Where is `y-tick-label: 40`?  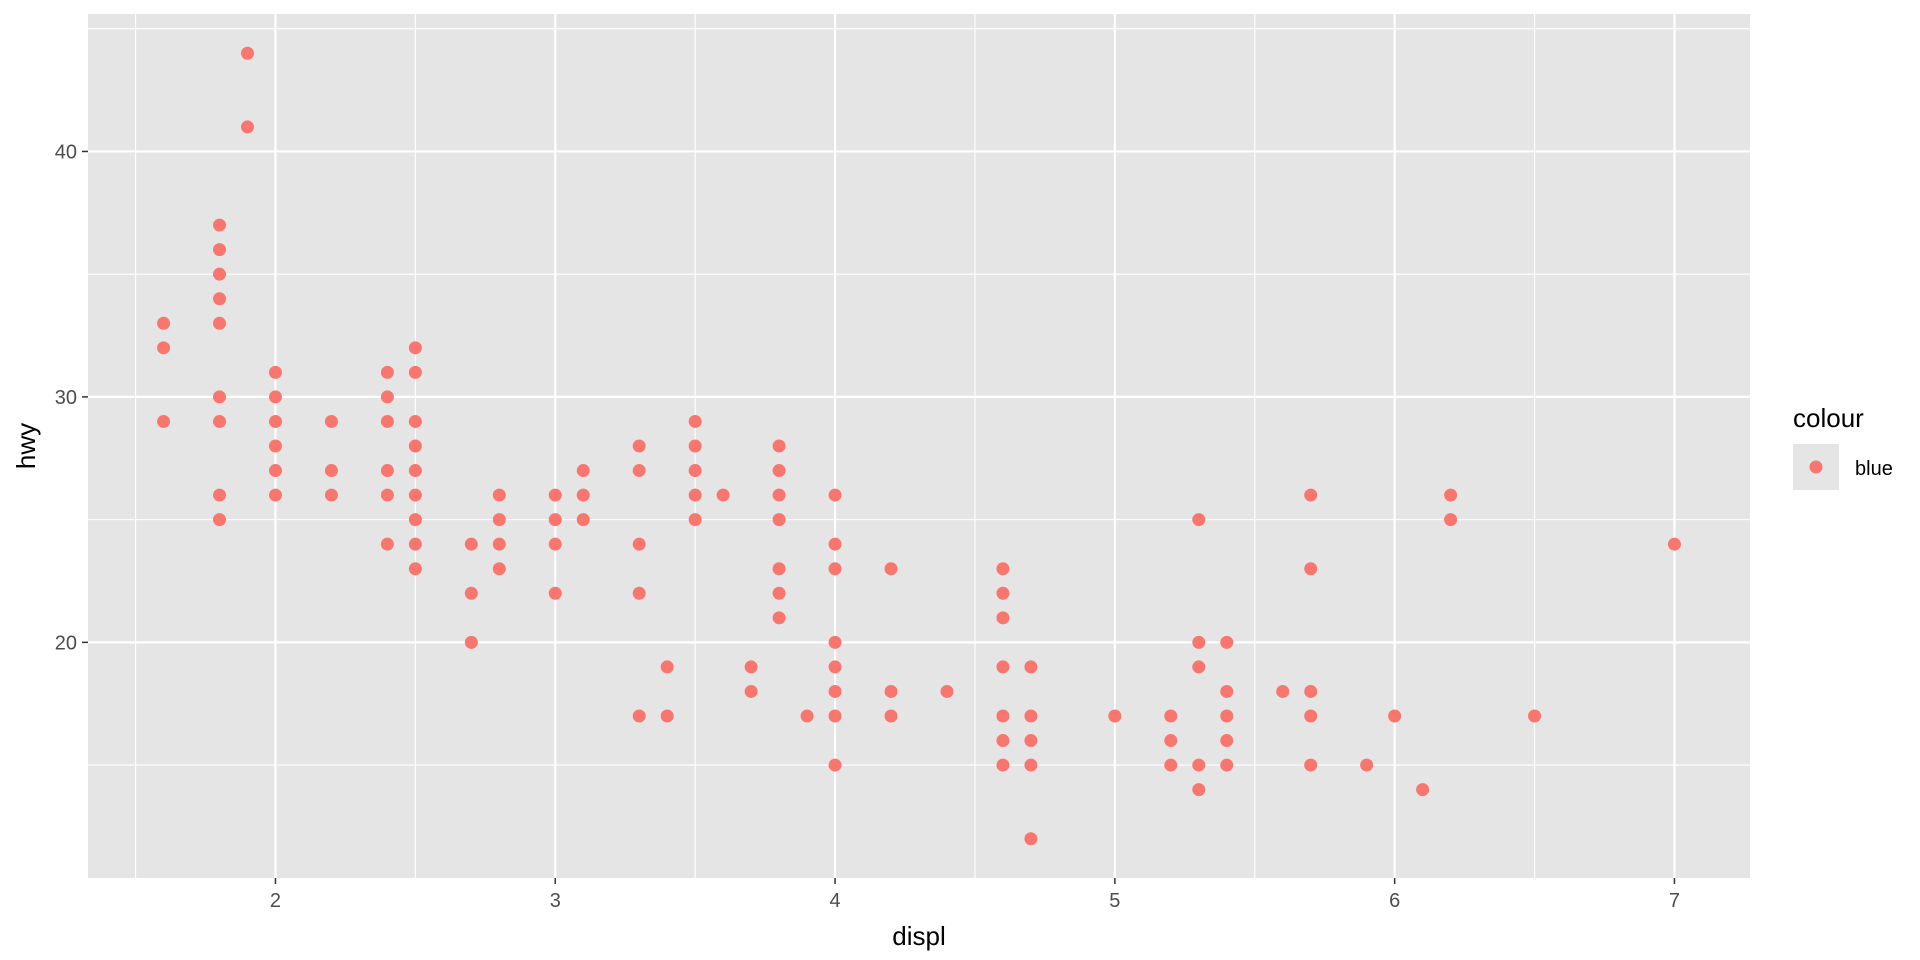
y-tick-label: 40 is located at coordinates (66, 152).